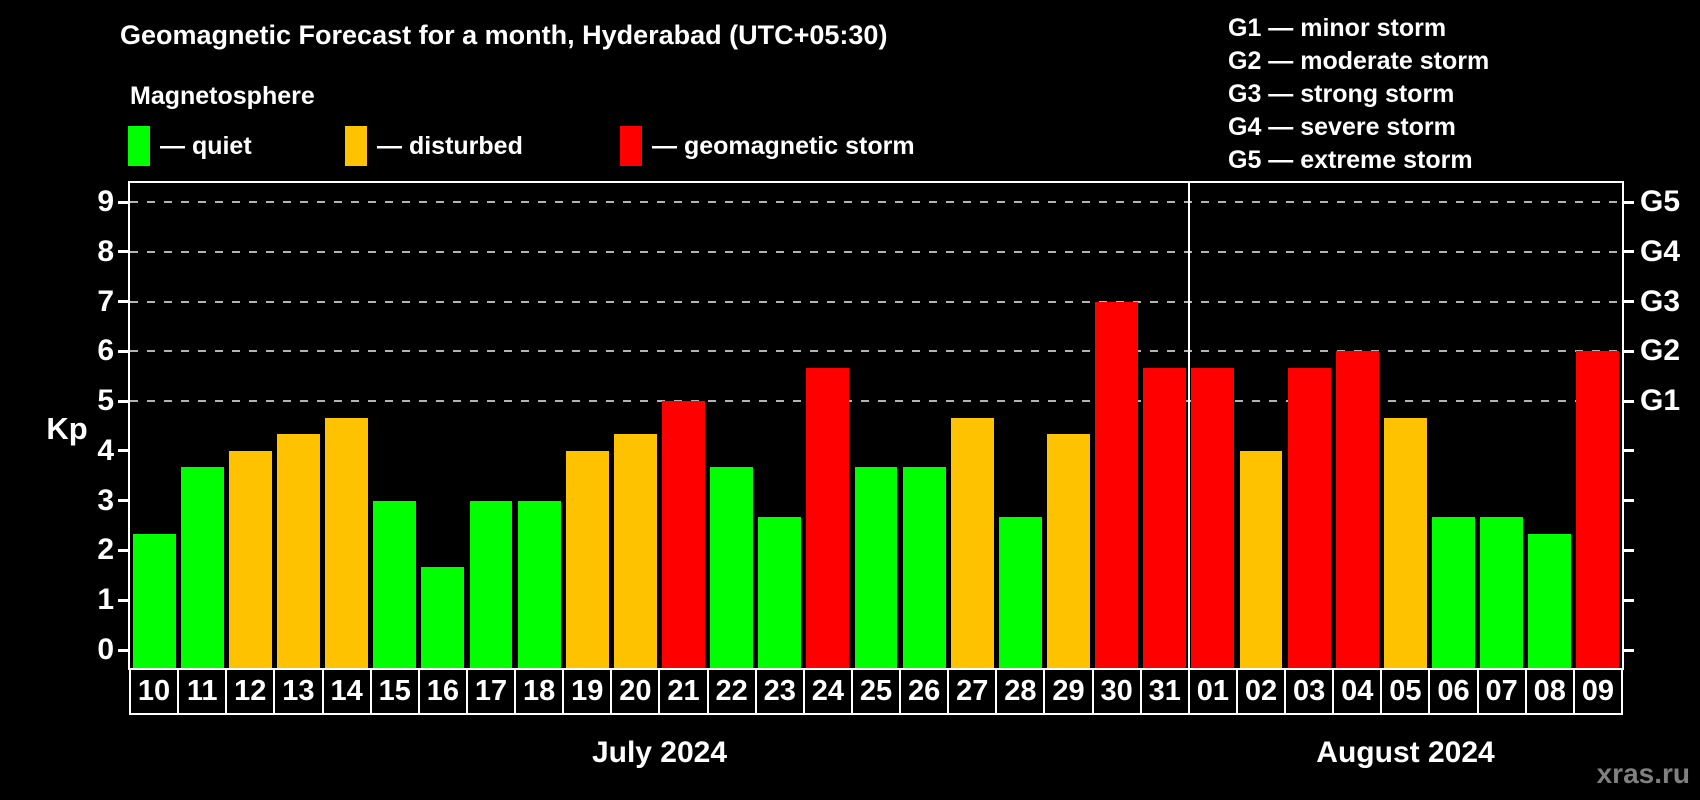  What do you see at coordinates (1660, 351) in the screenshot?
I see `g-scale-tick-label: G2` at bounding box center [1660, 351].